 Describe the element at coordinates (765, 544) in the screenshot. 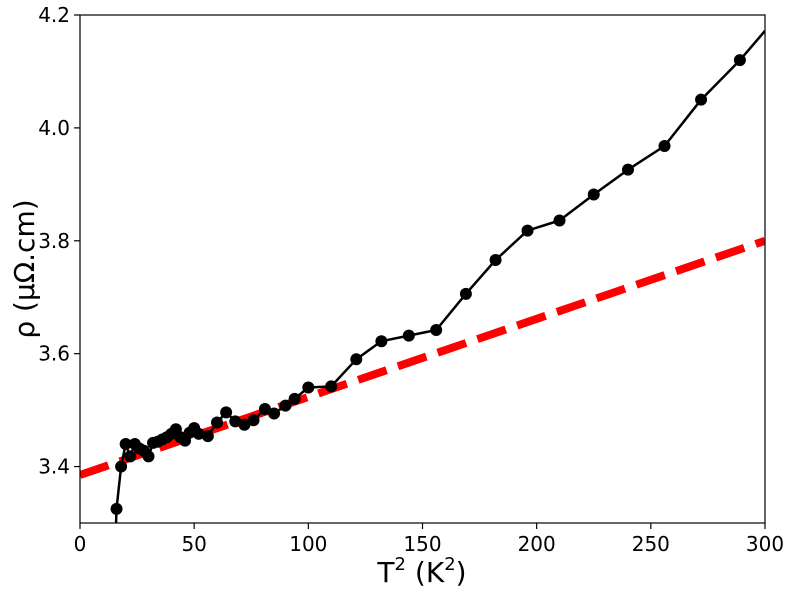

I see `x-tick-label: 300` at that location.